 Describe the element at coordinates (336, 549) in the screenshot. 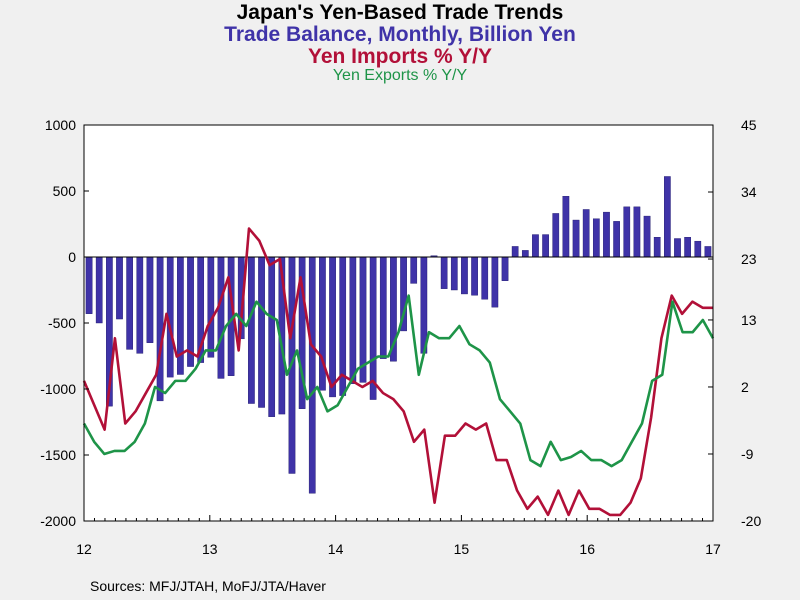

I see `x-tick-label: 14` at that location.